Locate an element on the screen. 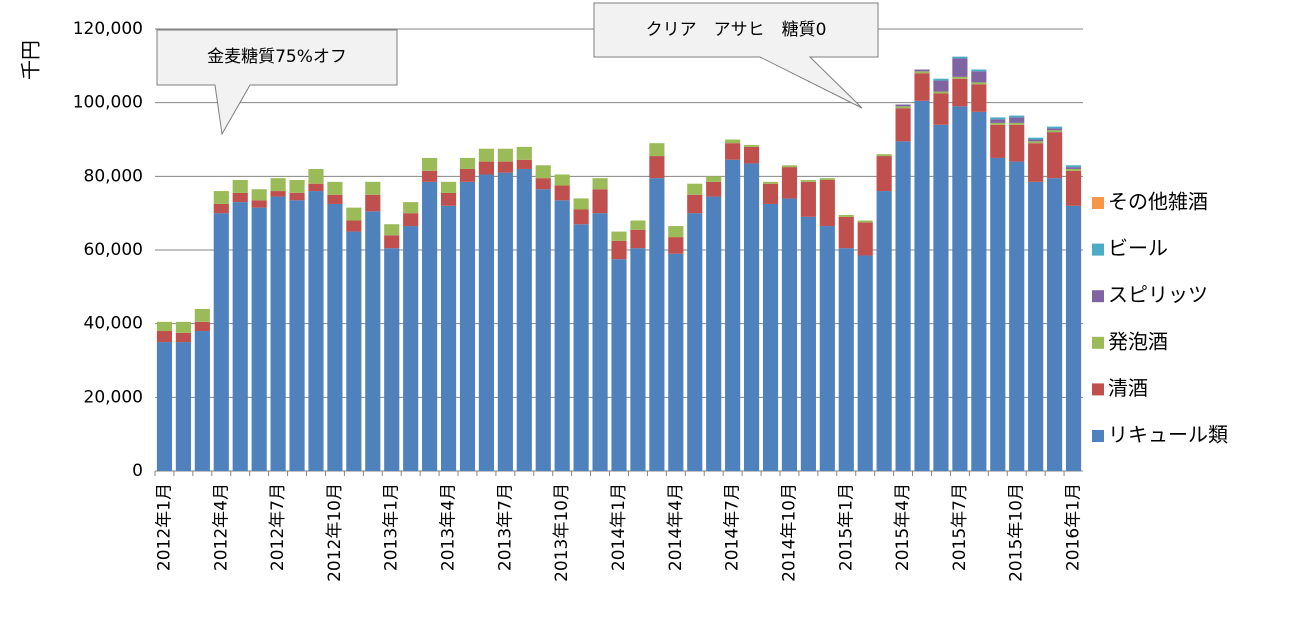  legend-text: その他雑酒 is located at coordinates (1158, 202).